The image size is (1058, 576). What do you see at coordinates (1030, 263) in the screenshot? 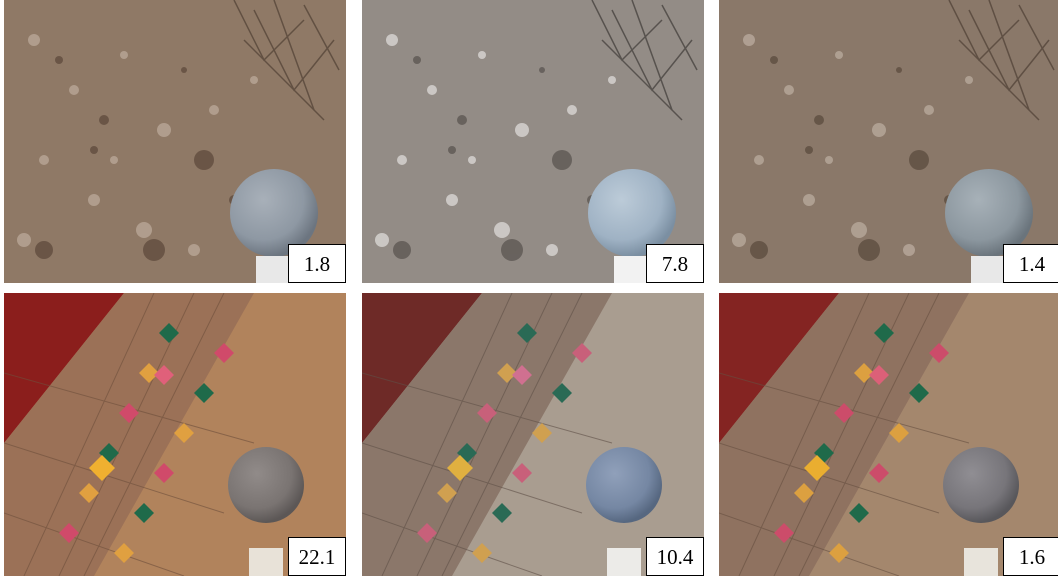
I see `value-label: 1.4` at bounding box center [1030, 263].